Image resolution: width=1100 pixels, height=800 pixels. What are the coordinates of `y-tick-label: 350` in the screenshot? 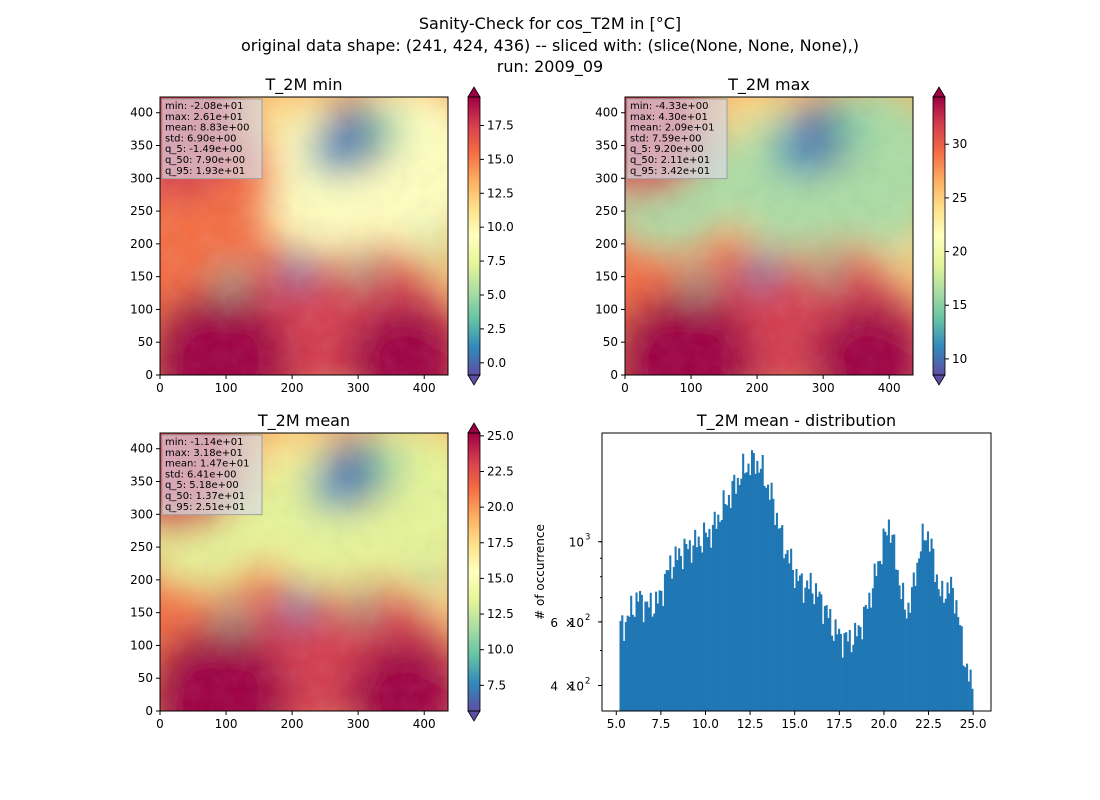 It's located at (141, 482).